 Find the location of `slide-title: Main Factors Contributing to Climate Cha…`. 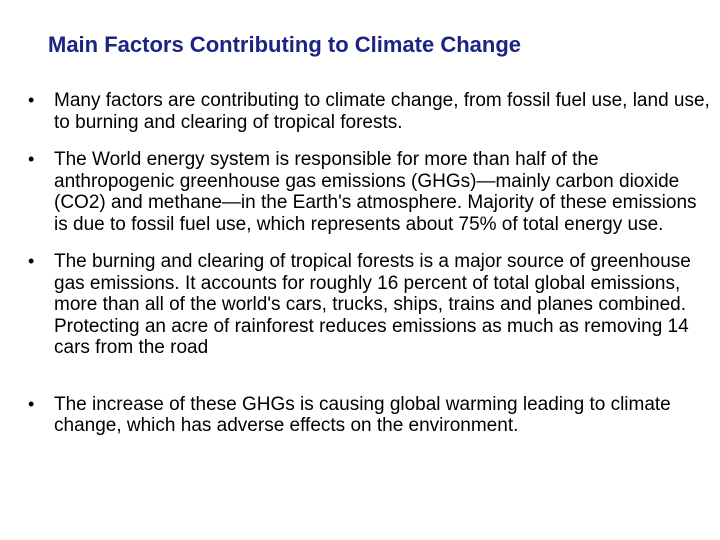

slide-title: Main Factors Contributing to Climate Cha… is located at coordinates (285, 44).